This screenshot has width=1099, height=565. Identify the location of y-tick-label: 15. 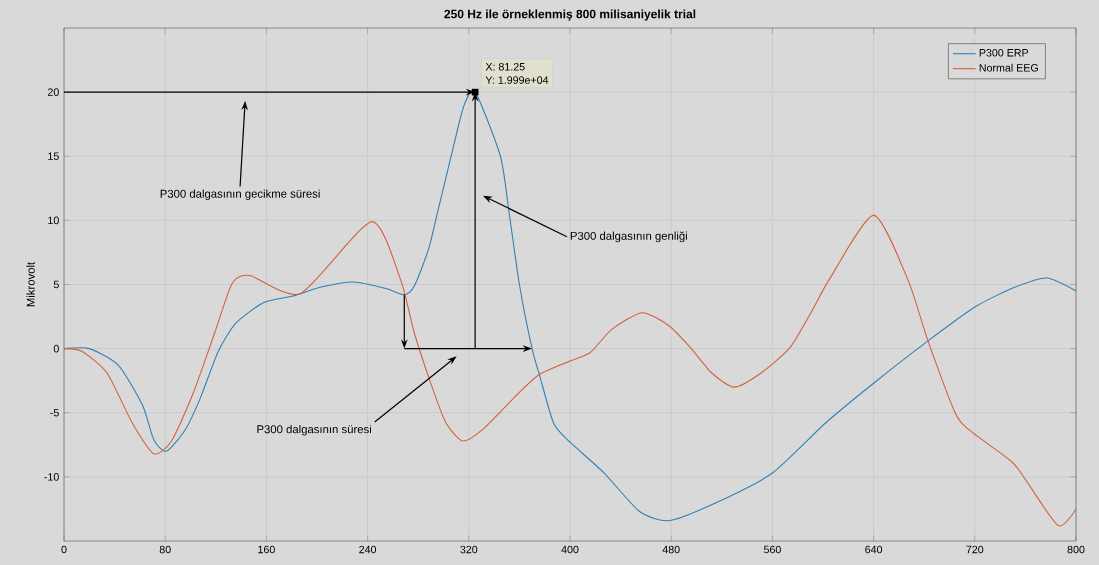
(53, 156).